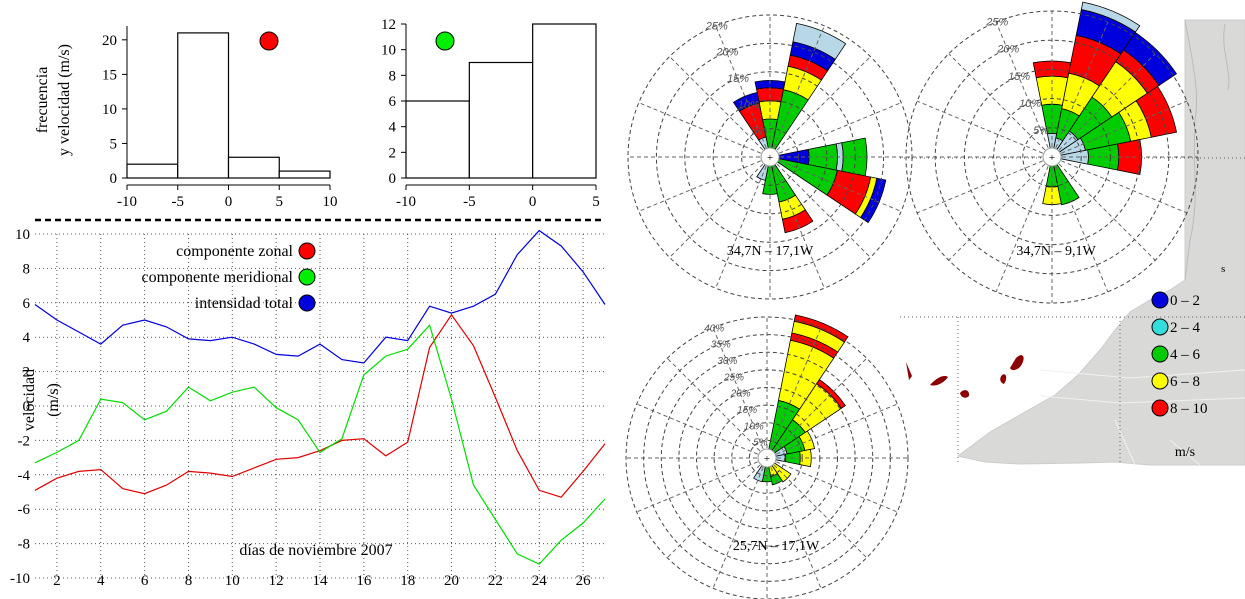  What do you see at coordinates (114, 144) in the screenshot?
I see `y-tick-label: 5` at bounding box center [114, 144].